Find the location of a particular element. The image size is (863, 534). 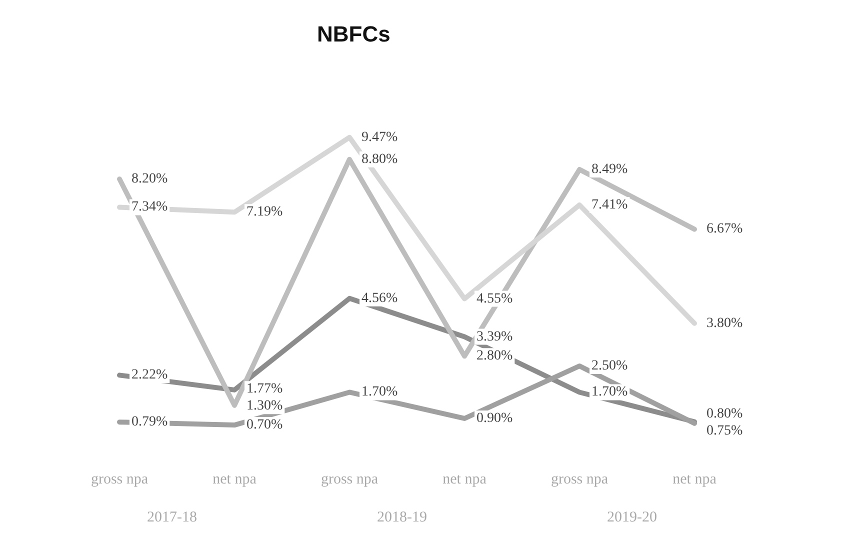

data-label: 4.56% is located at coordinates (380, 298).